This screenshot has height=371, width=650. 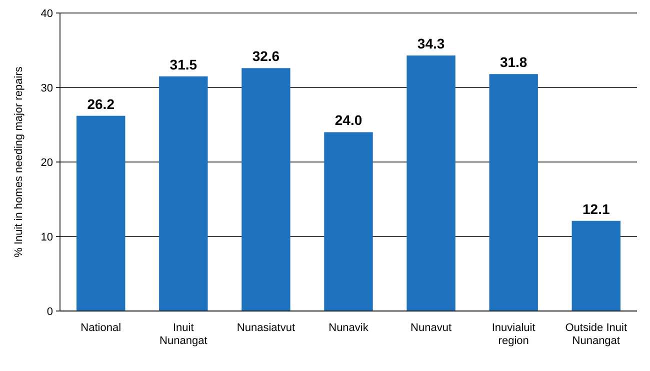 What do you see at coordinates (46, 14) in the screenshot?
I see `y-tick-label: 40` at bounding box center [46, 14].